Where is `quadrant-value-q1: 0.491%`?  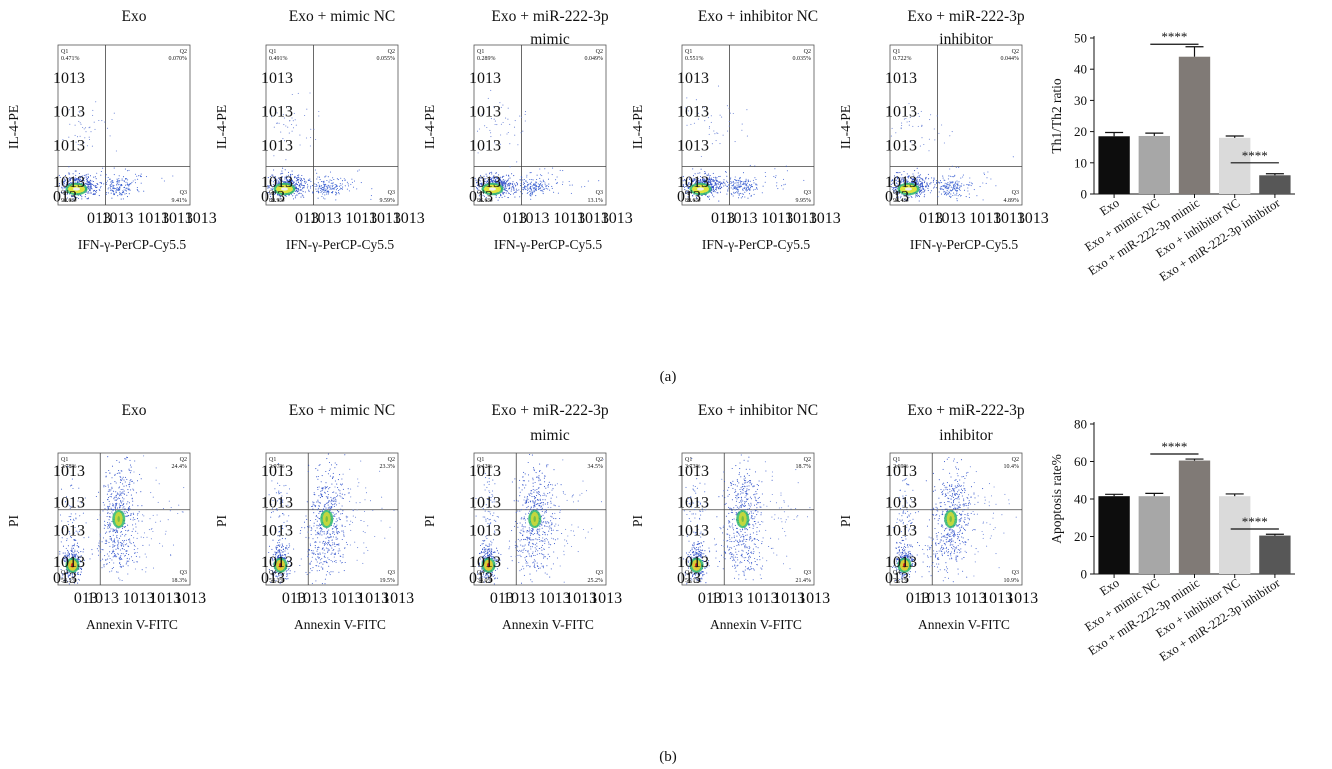
quadrant-value-q1: 0.491% is located at coordinates (278, 59).